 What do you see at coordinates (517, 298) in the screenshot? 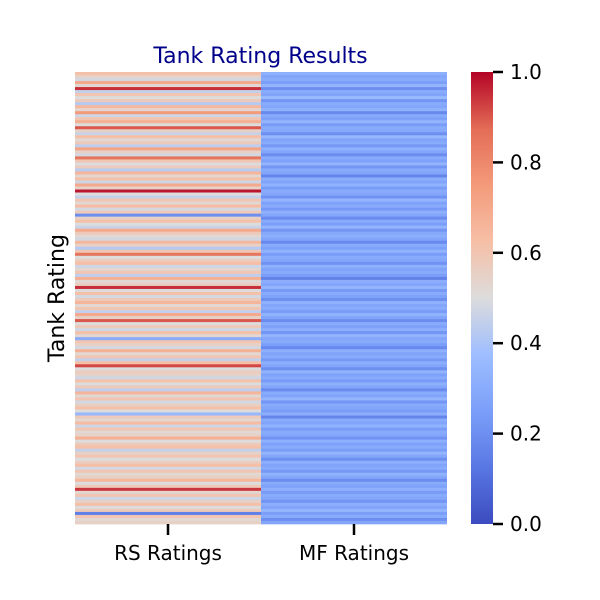
I see `colorbar-ticks: 0.0 0.2 0.4 0.6 0.8 1.0` at bounding box center [517, 298].